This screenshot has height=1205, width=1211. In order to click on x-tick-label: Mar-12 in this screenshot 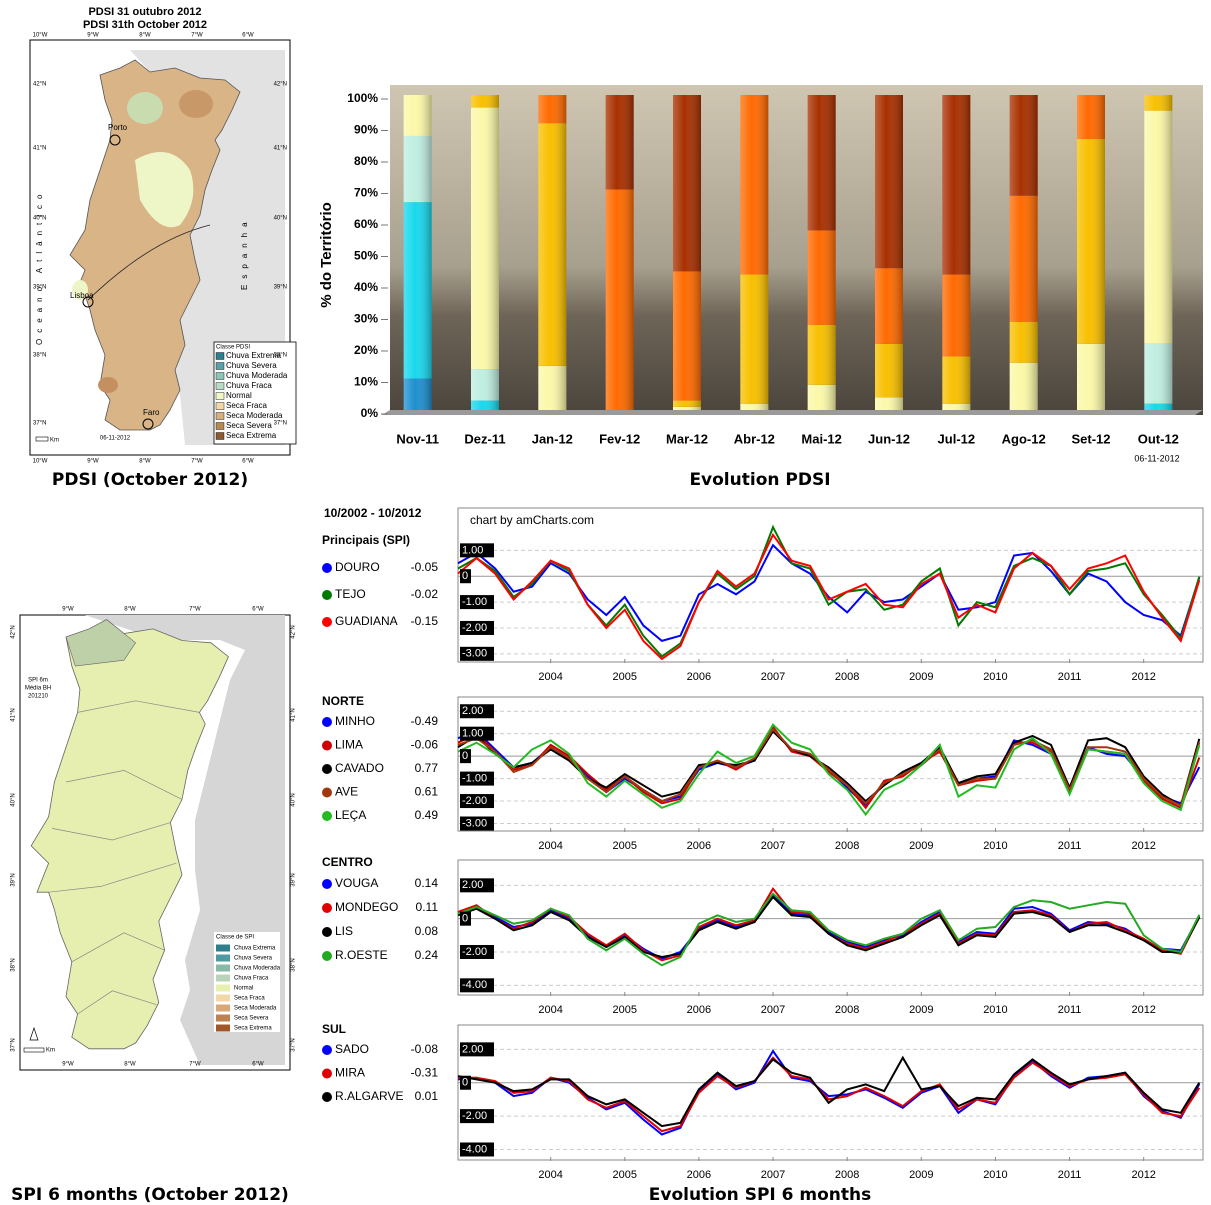, I will do `click(687, 438)`.